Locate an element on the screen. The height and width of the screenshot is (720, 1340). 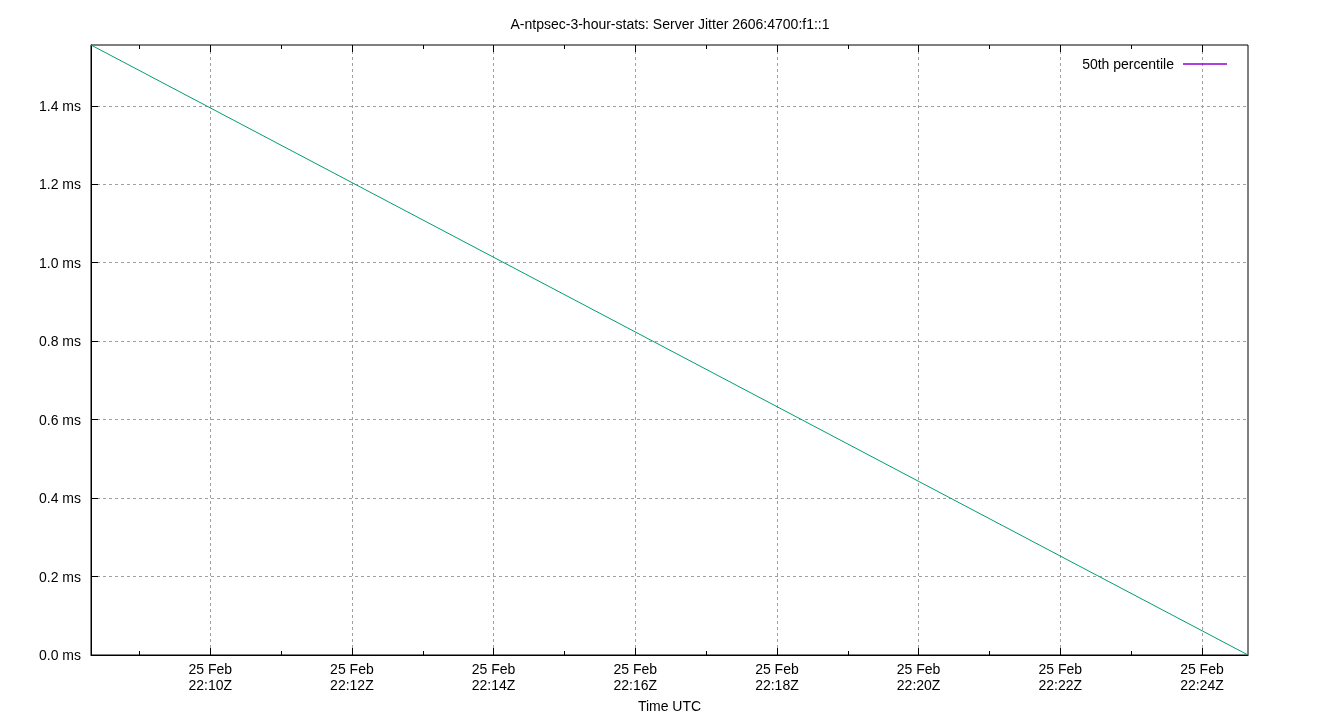
chart-title: A-ntpsec-3-hour-stats: Server Jitter 2606:4700:f1::1 is located at coordinates (670, 24).